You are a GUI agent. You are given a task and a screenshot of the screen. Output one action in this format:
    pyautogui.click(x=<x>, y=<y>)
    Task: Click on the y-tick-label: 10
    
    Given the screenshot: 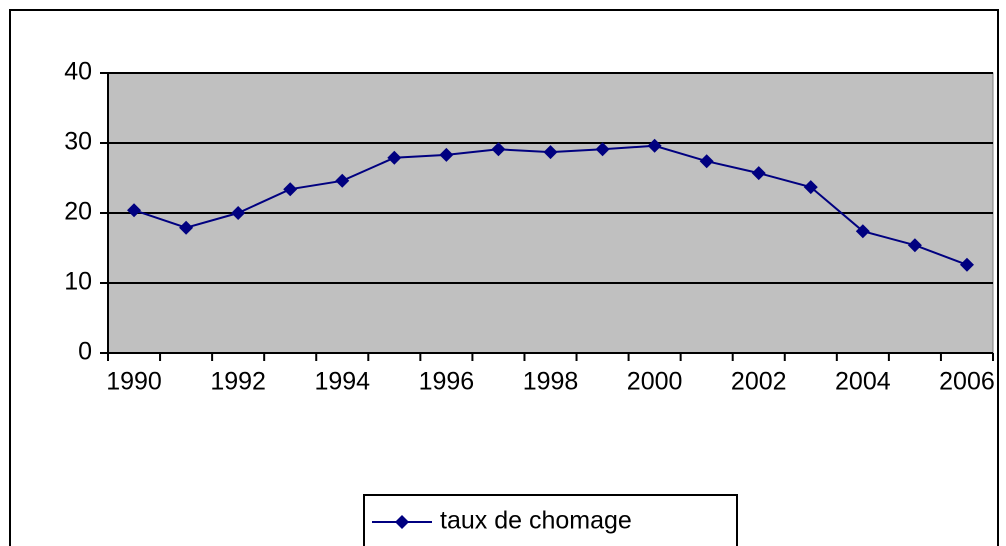 What is the action you would take?
    pyautogui.click(x=78, y=282)
    